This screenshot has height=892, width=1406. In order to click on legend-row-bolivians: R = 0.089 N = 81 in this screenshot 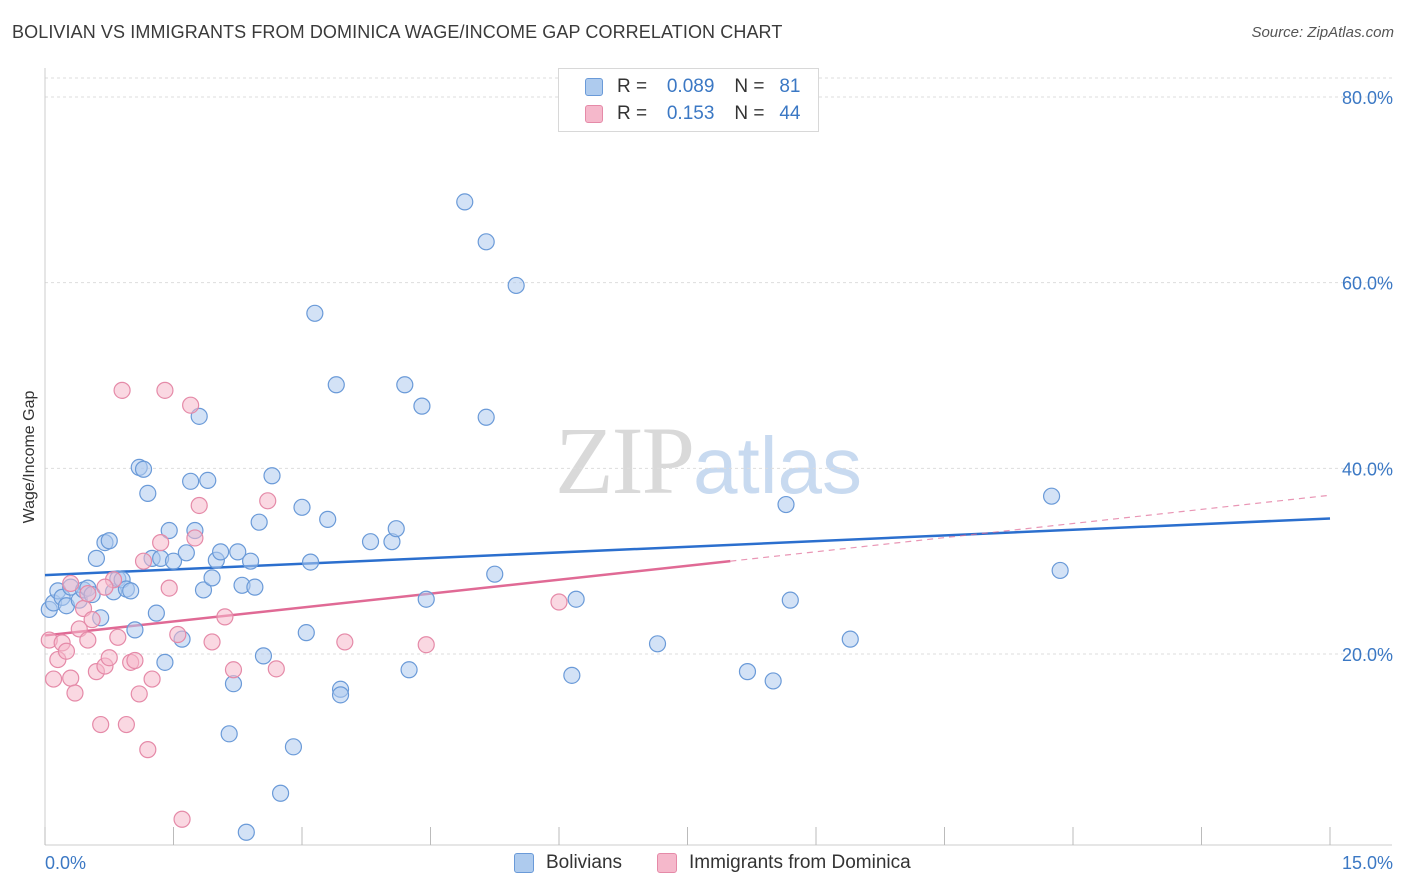, I will do `click(693, 87)`.